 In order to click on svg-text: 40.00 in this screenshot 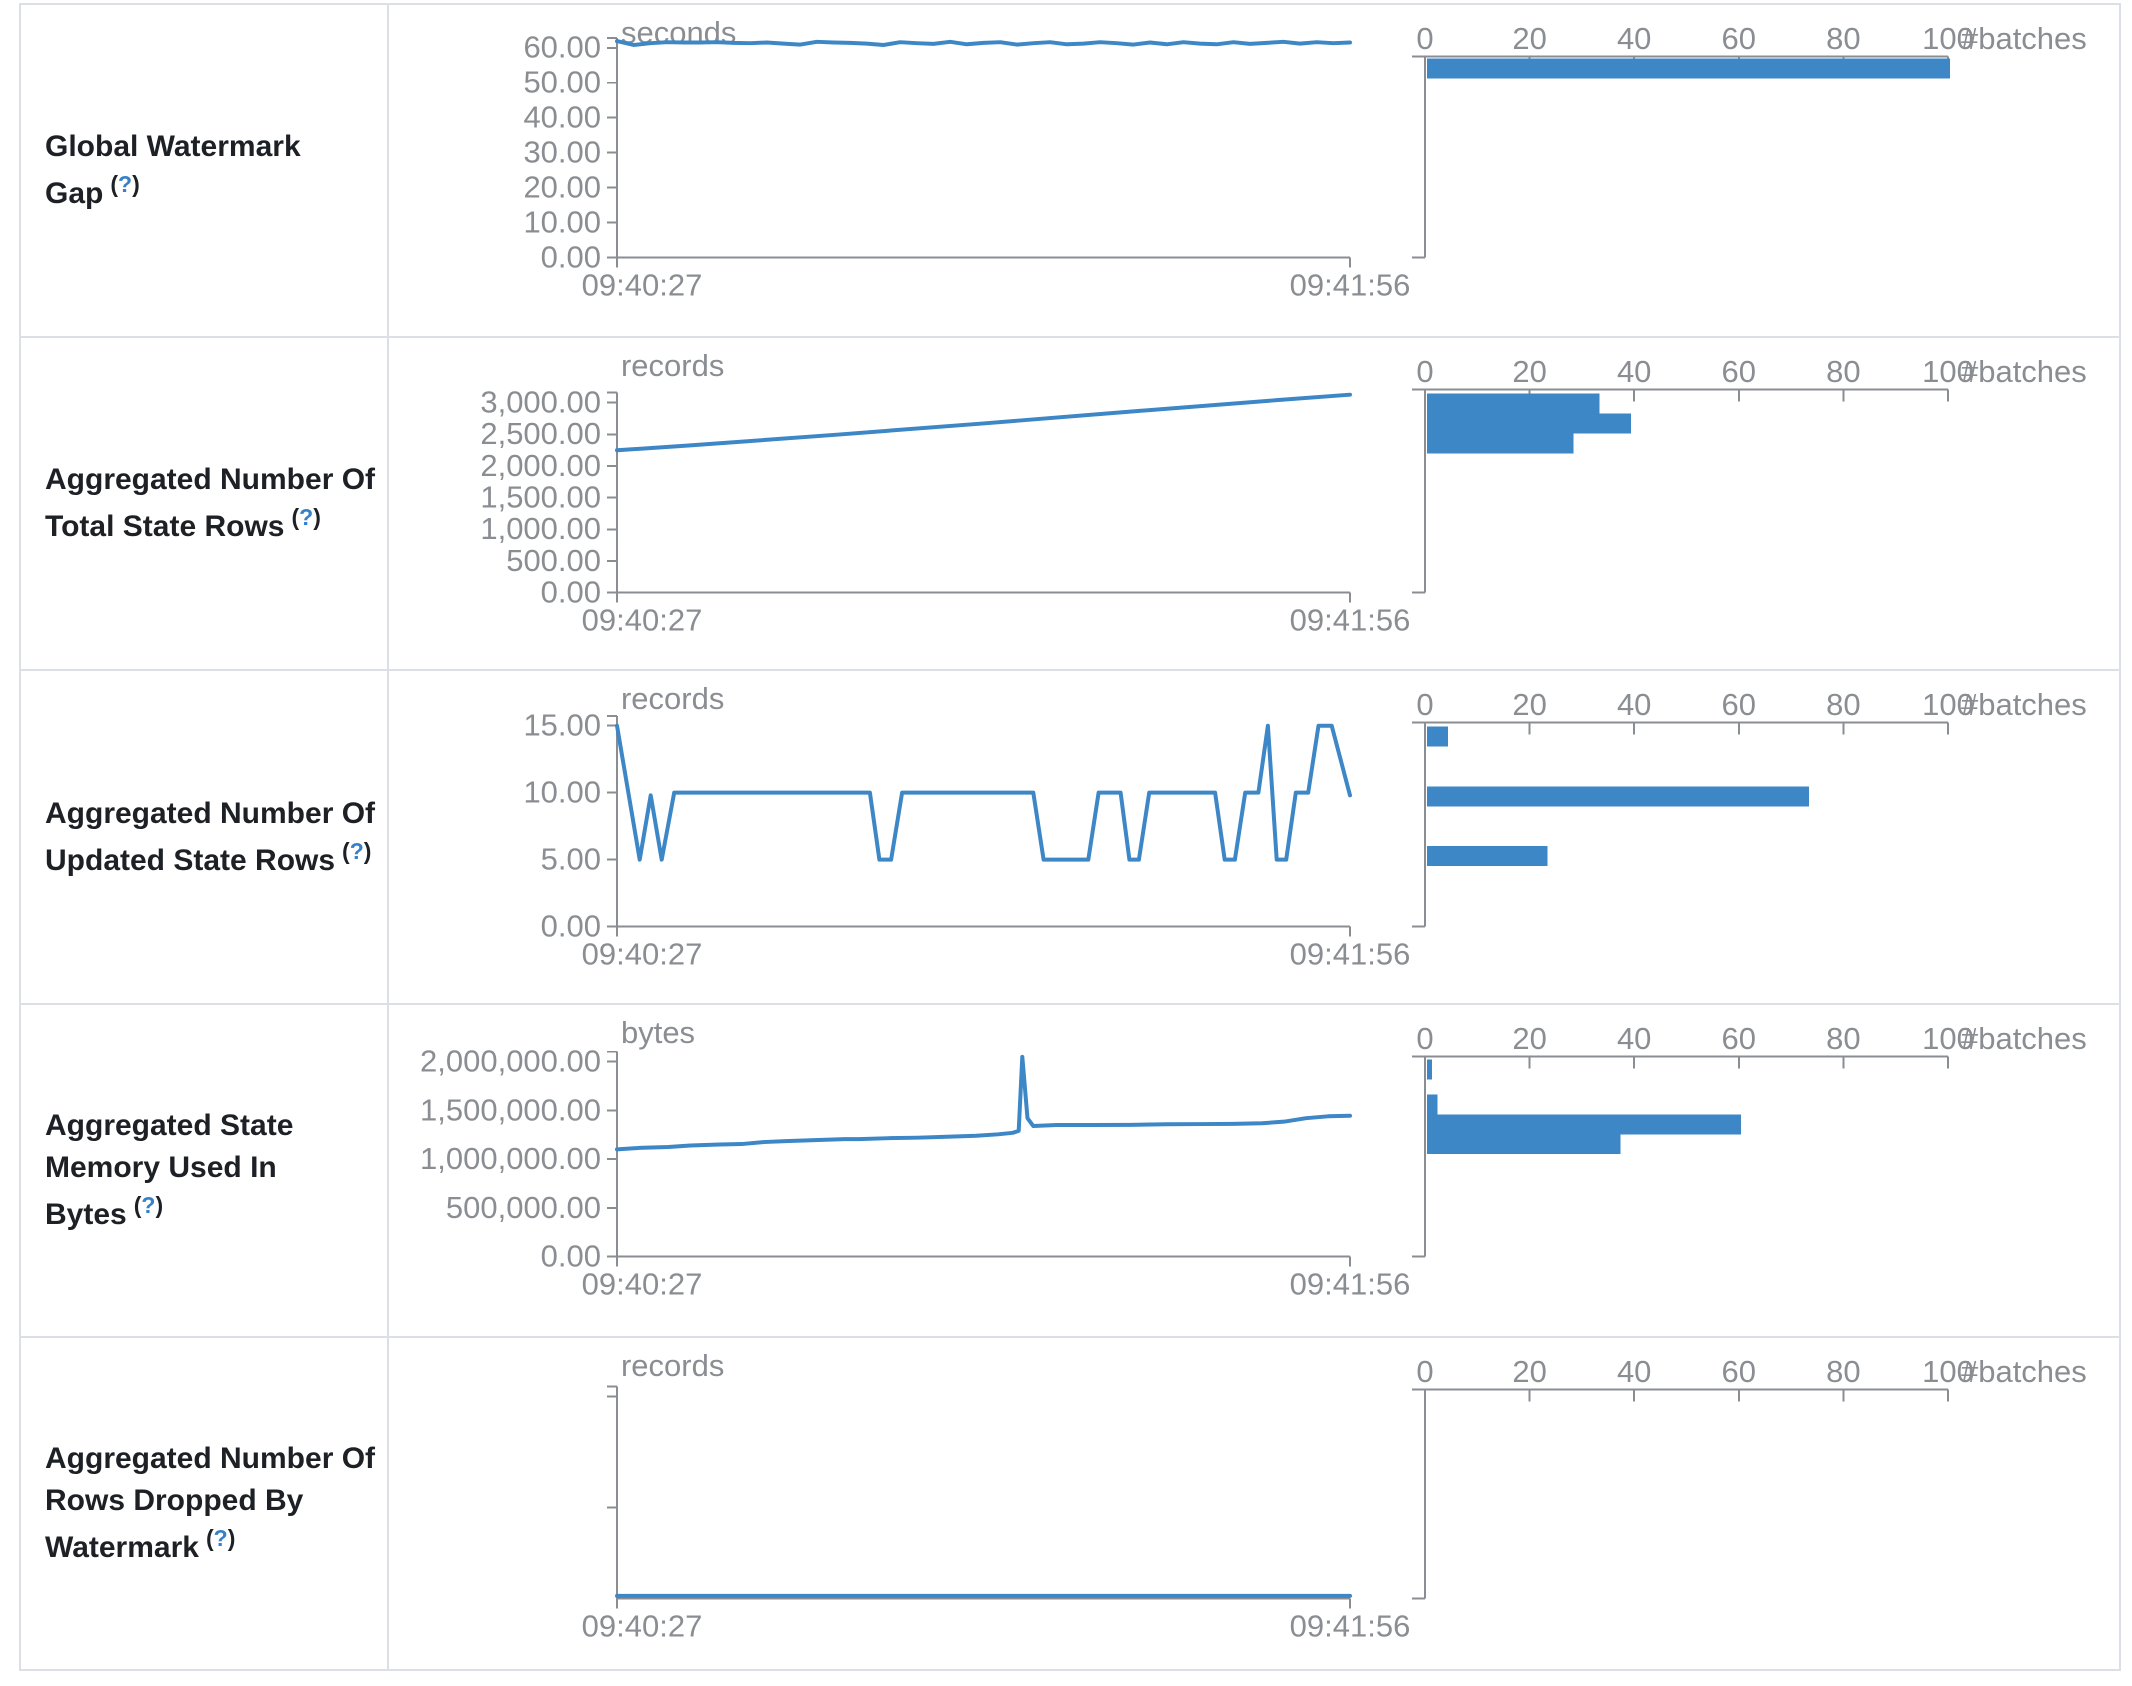, I will do `click(562, 117)`.